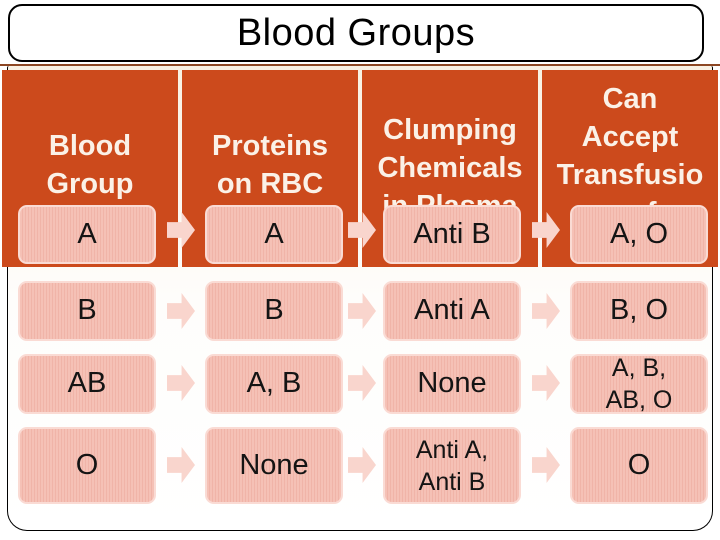 The height and width of the screenshot is (540, 720). I want to click on cell-proteins-b: B, so click(274, 311).